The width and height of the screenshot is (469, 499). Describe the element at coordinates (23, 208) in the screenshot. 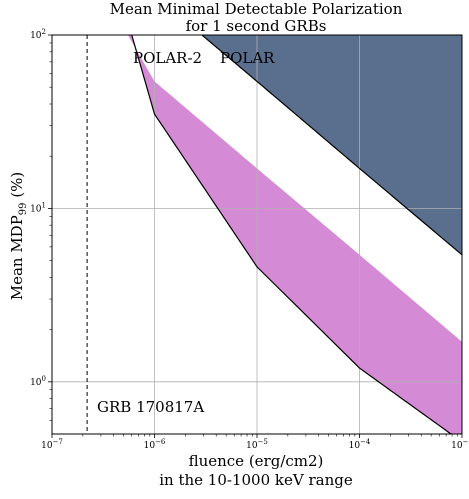

I see `y-axis-label-subscript: 99` at that location.